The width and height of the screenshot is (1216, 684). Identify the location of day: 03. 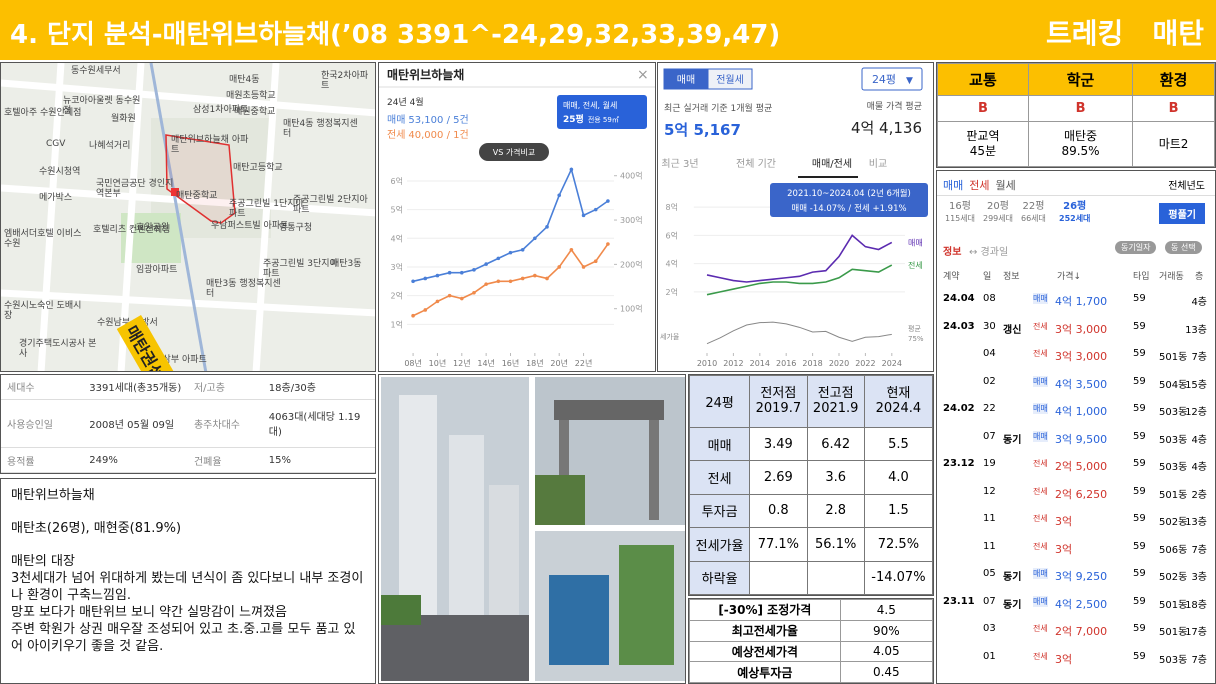
(989, 628).